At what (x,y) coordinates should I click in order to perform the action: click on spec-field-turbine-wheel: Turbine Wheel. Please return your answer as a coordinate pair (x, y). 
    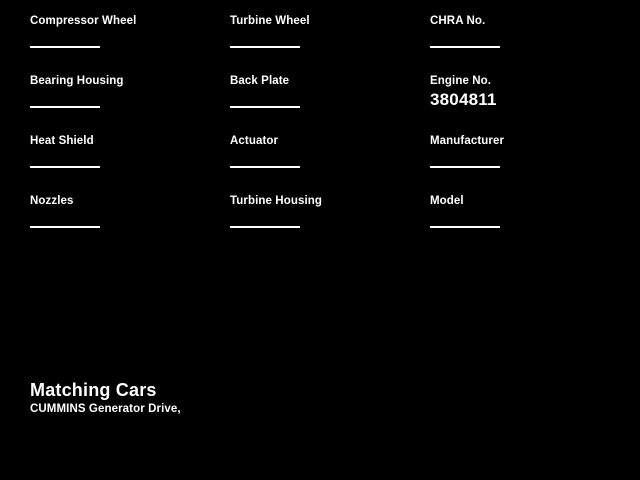
    Looking at the image, I should click on (325, 44).